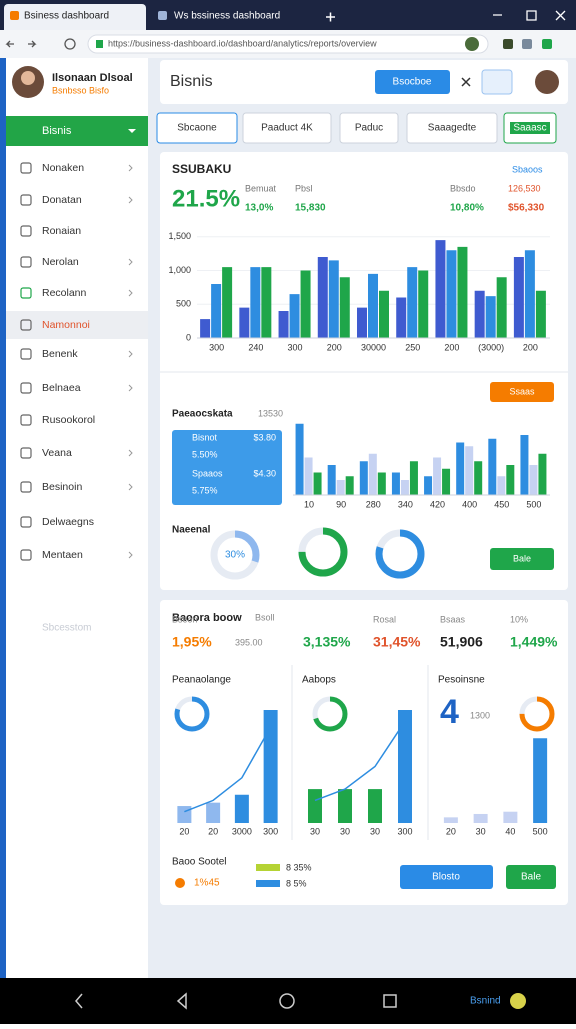  I want to click on nav-item: Nonaken, so click(63, 168).